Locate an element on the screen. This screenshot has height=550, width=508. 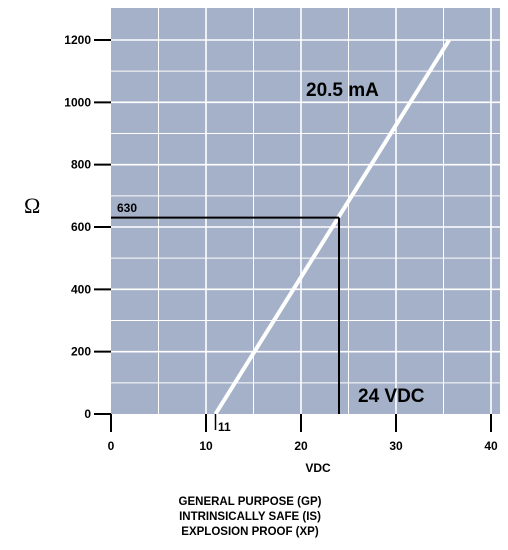
y-axis: 0 200 400 600 800 1000 1200 is located at coordinates (87, 227).